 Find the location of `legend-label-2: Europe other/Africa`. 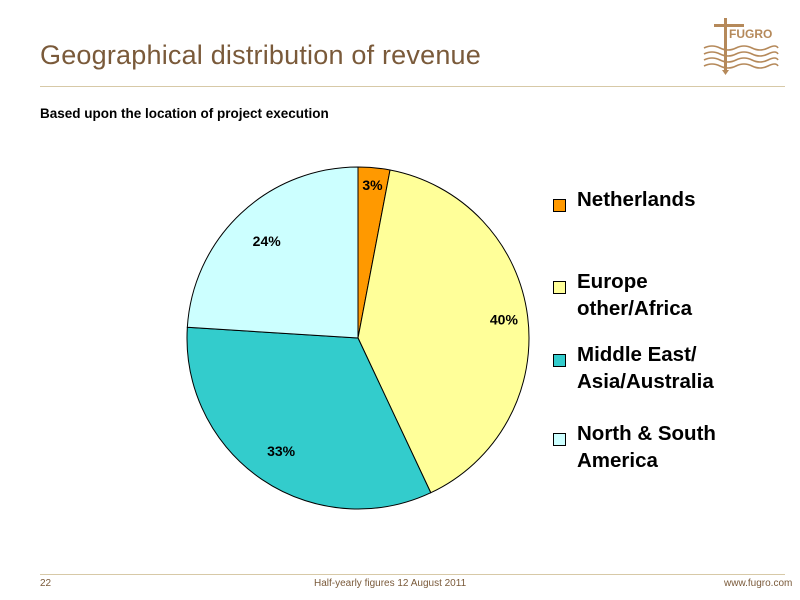

legend-label-2: Europe other/Africa is located at coordinates (635, 295).